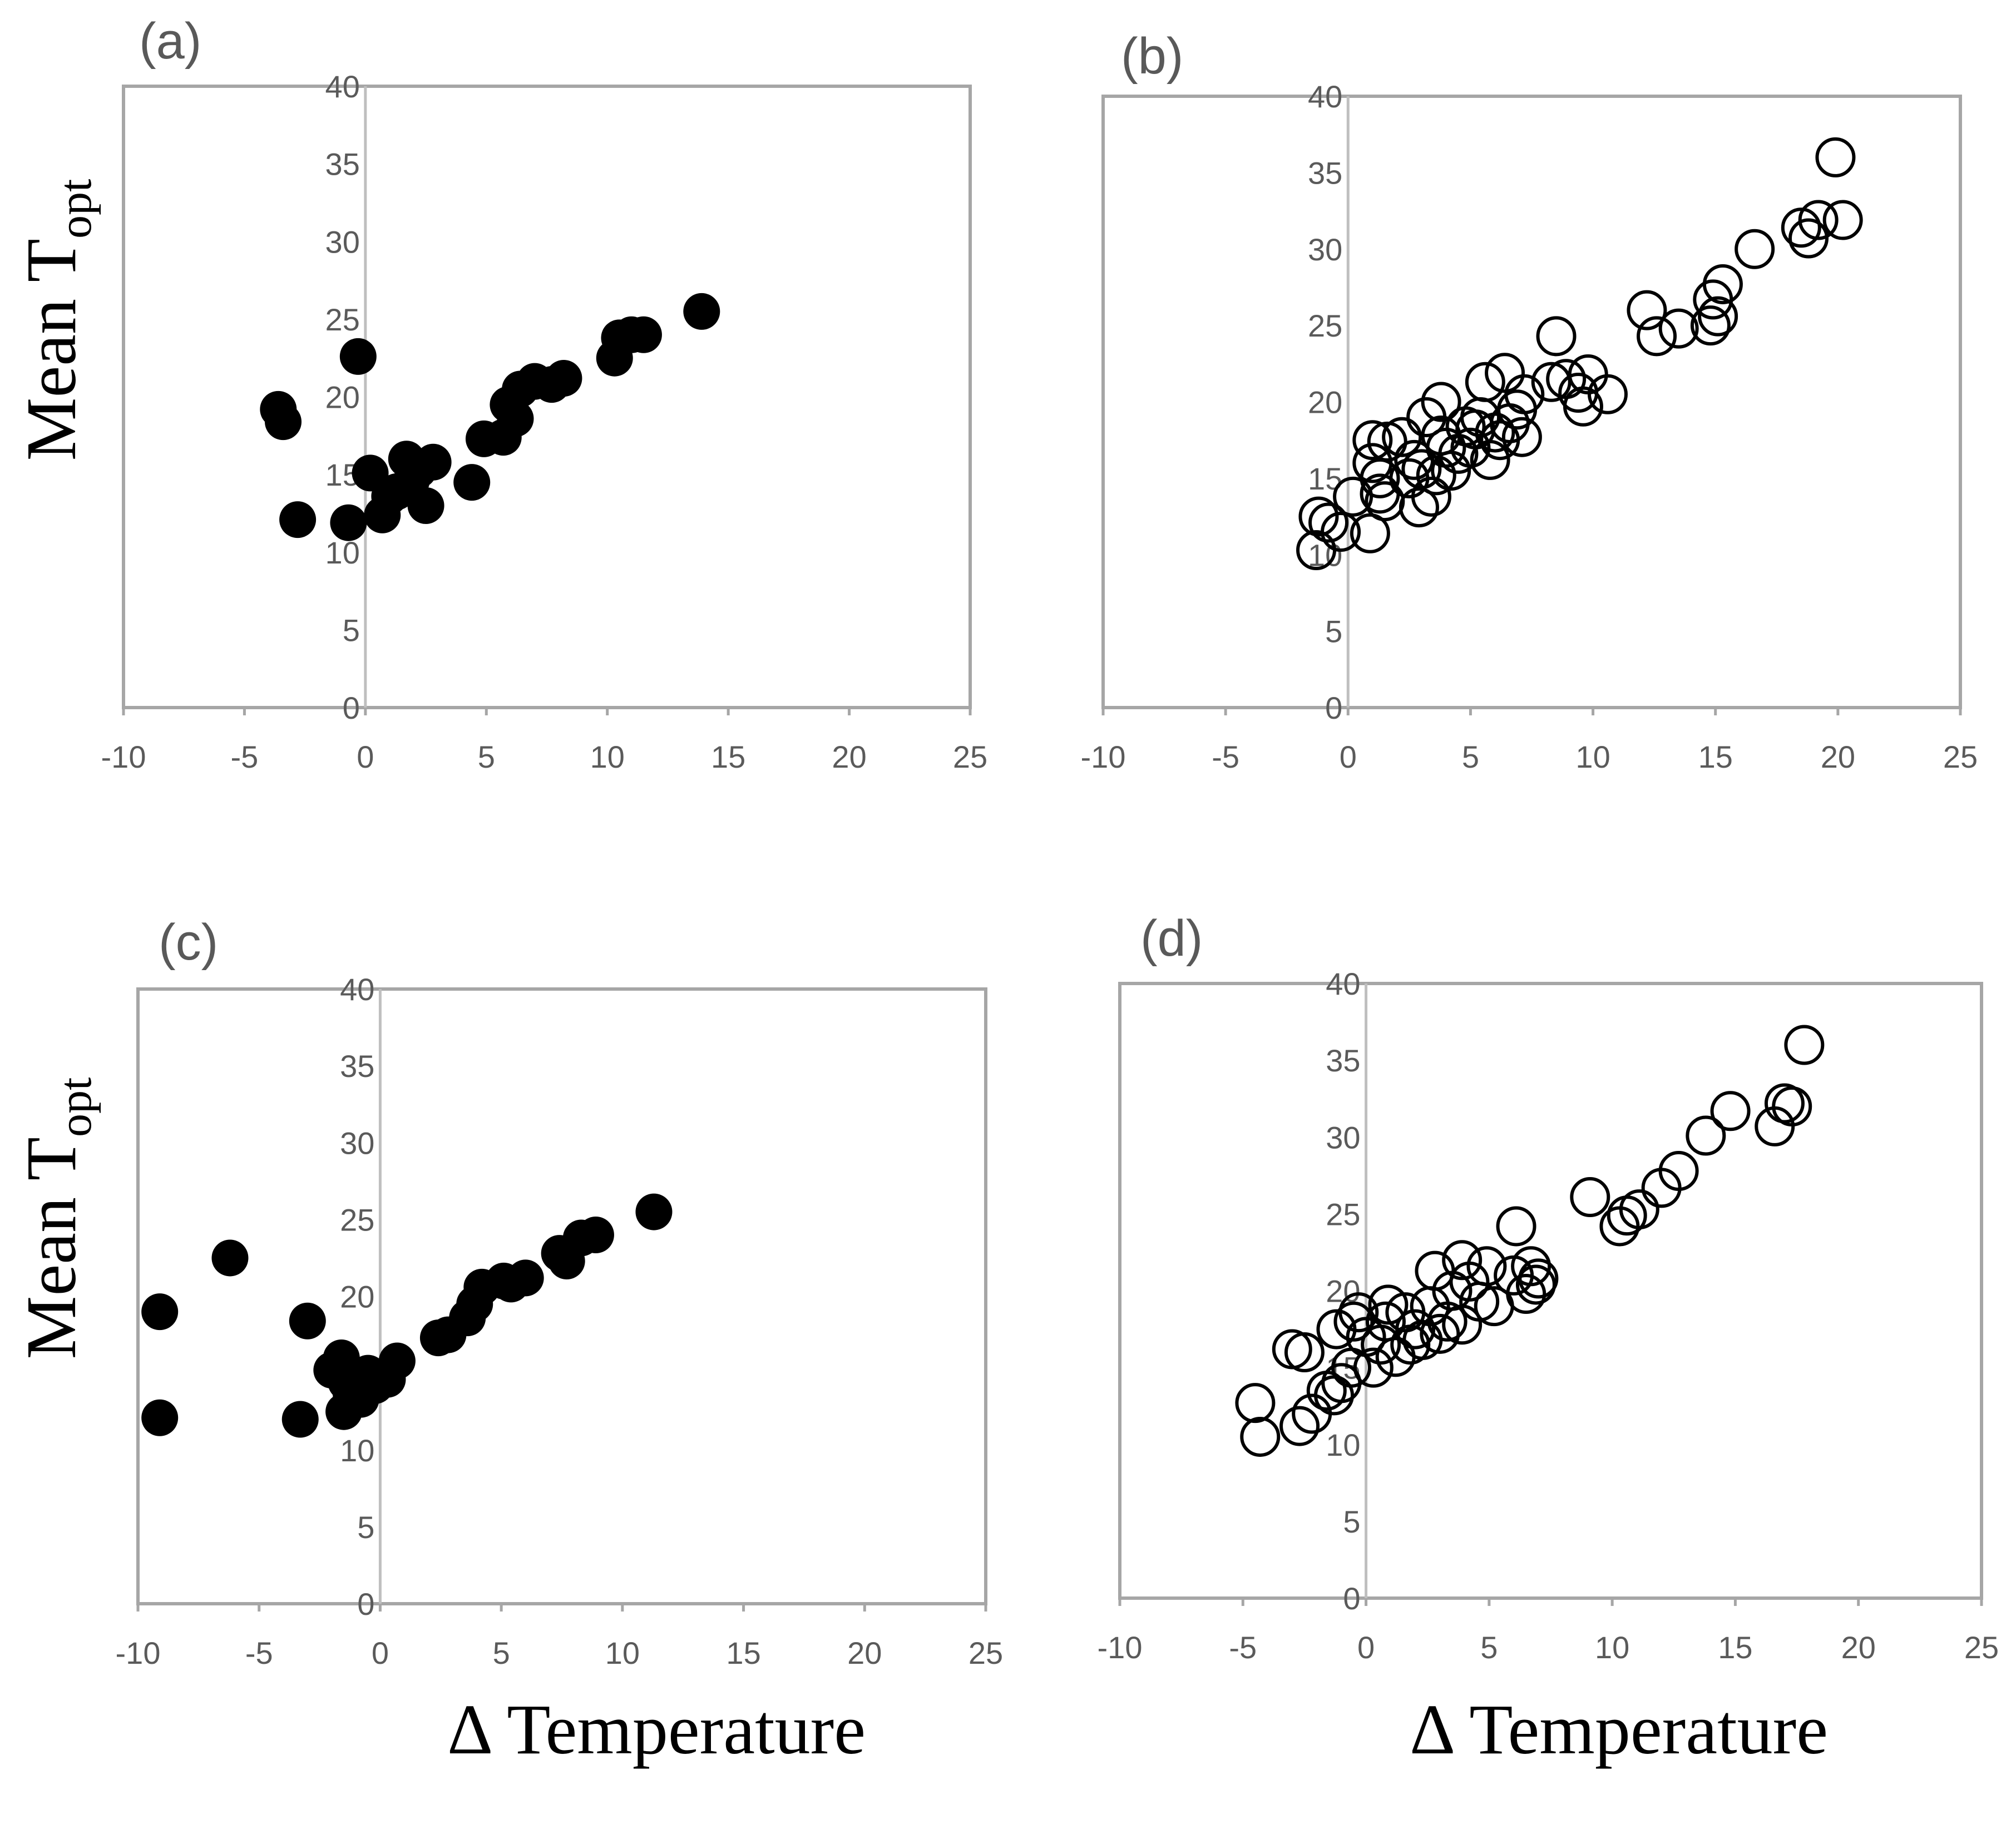 The image size is (2016, 1824). I want to click on panel-label: (b), so click(1152, 56).